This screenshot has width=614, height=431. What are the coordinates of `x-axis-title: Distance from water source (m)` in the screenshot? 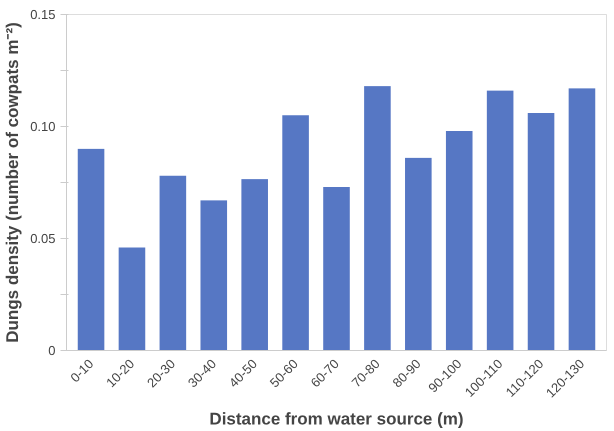 It's located at (336, 419).